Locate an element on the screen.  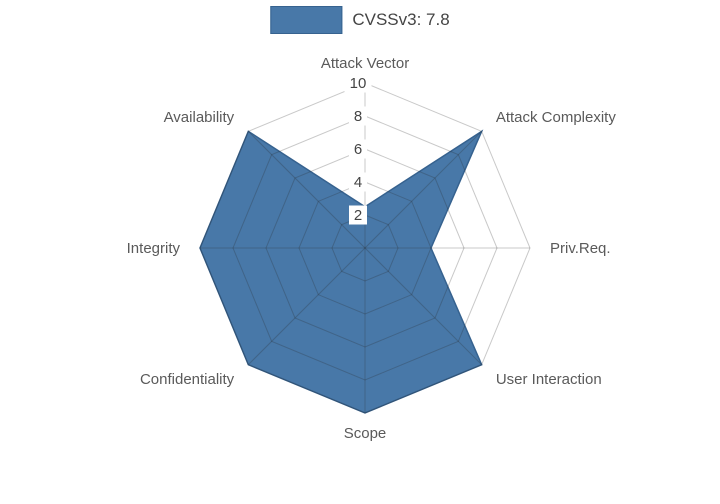
axis-label-confidentiality: Confidentiality is located at coordinates (187, 379).